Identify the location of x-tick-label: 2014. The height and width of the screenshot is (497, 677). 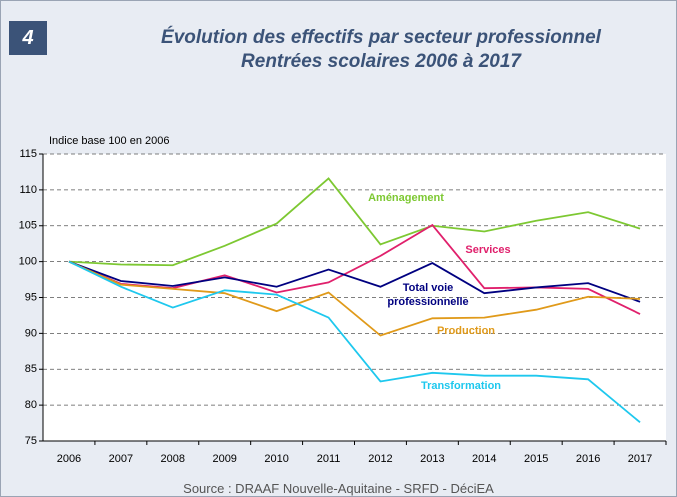
(484, 459).